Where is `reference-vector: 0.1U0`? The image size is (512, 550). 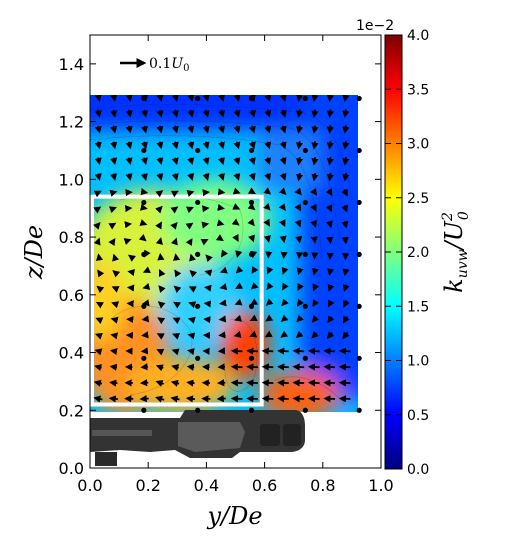 reference-vector: 0.1U0 is located at coordinates (154, 65).